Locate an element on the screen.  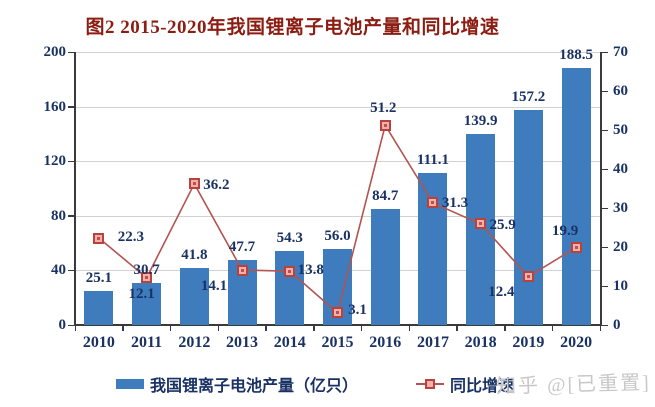
right-axis-tick-label: 60 is located at coordinates (620, 91).